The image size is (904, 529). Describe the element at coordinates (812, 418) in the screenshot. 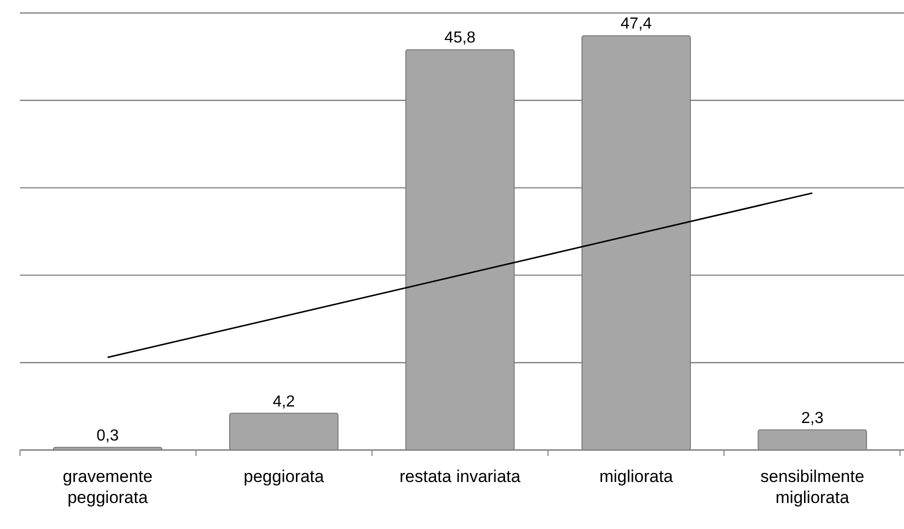

I see `data-label: 2,3` at that location.